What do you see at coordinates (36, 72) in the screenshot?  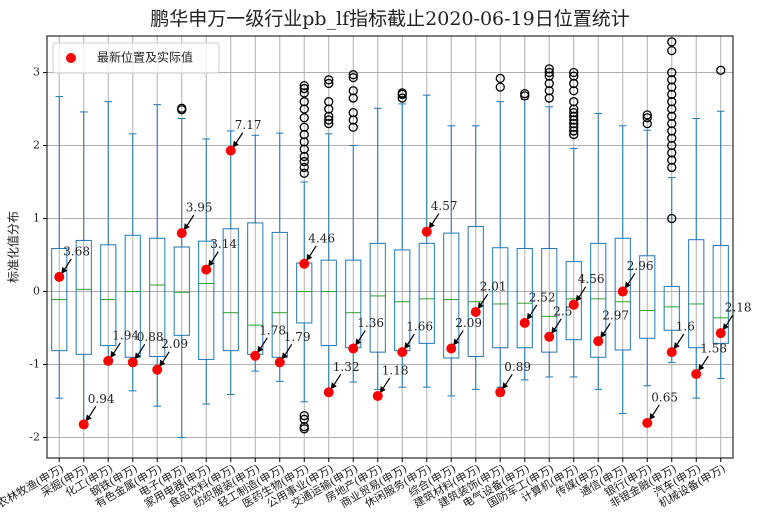 I see `y-tick-label: 3` at bounding box center [36, 72].